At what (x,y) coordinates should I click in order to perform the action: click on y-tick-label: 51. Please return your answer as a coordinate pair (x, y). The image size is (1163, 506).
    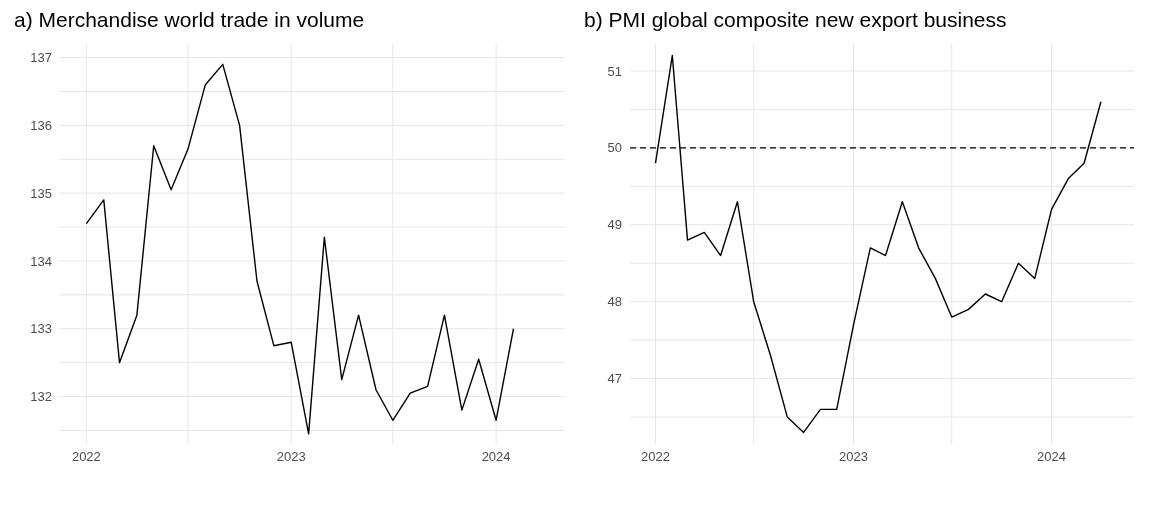
    Looking at the image, I should click on (614, 71).